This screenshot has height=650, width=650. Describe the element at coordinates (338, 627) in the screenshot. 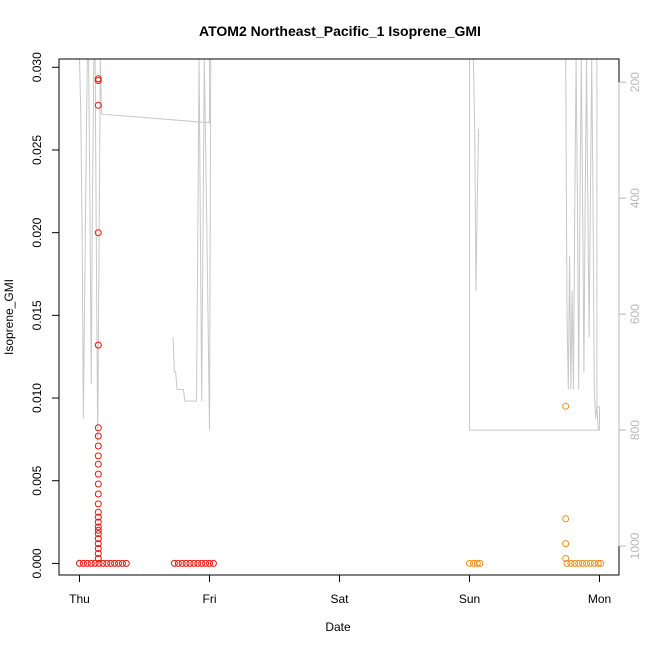

I see `x-axis-label: Date` at that location.